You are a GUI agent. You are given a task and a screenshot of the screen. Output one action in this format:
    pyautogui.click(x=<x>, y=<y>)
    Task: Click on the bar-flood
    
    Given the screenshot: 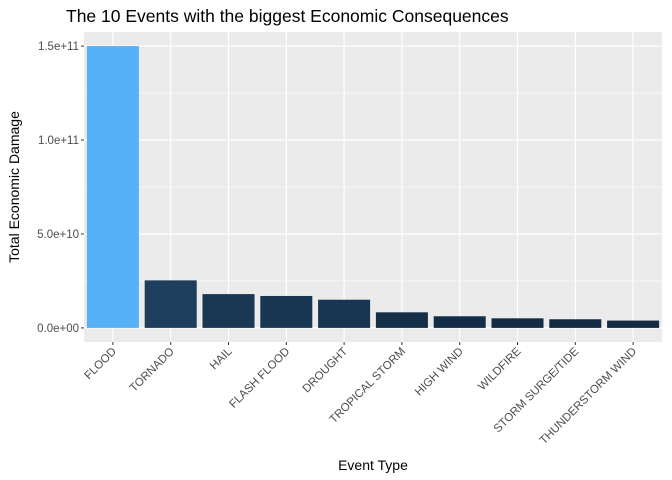 What is the action you would take?
    pyautogui.click(x=112, y=187)
    